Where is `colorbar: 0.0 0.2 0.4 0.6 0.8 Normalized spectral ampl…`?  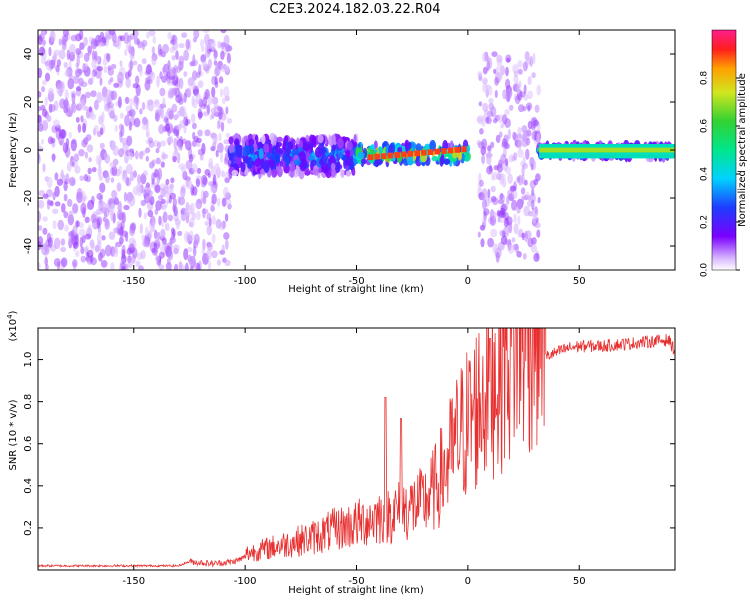 colorbar: 0.0 0.2 0.4 0.6 0.8 Normalized spectral ampl… is located at coordinates (724, 153).